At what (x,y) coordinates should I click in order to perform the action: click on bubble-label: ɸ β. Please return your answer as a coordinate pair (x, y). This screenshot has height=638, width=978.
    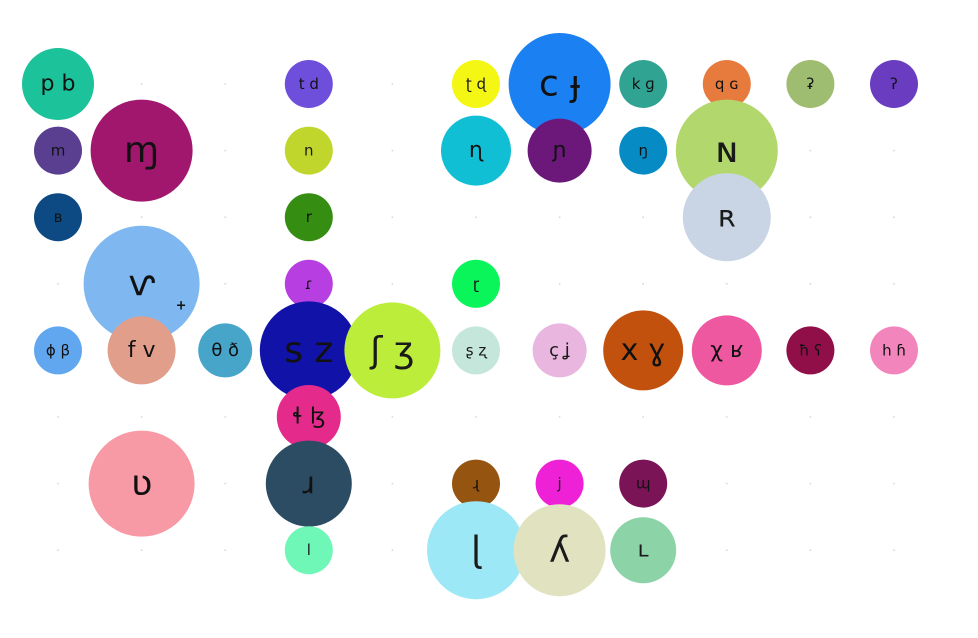
    Looking at the image, I should click on (58, 350).